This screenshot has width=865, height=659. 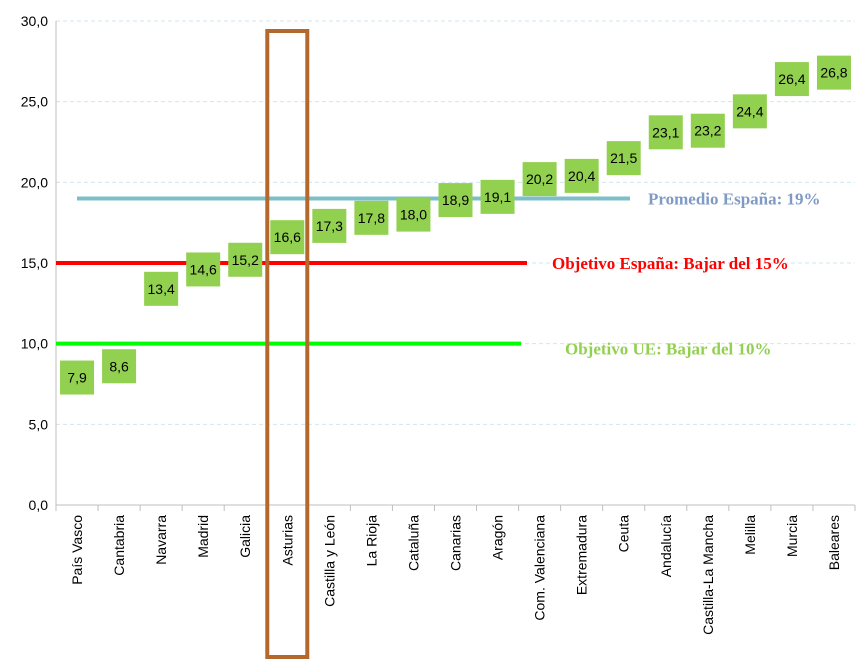 I want to click on data-label: 15,2, so click(x=245, y=260).